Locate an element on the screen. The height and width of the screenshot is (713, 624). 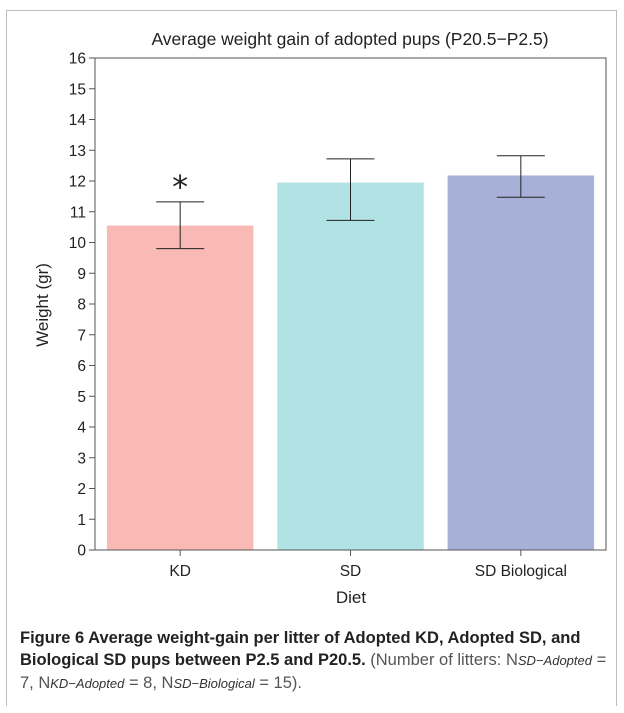
caption-subscript-sd-biological: SD−Biological is located at coordinates (214, 683).